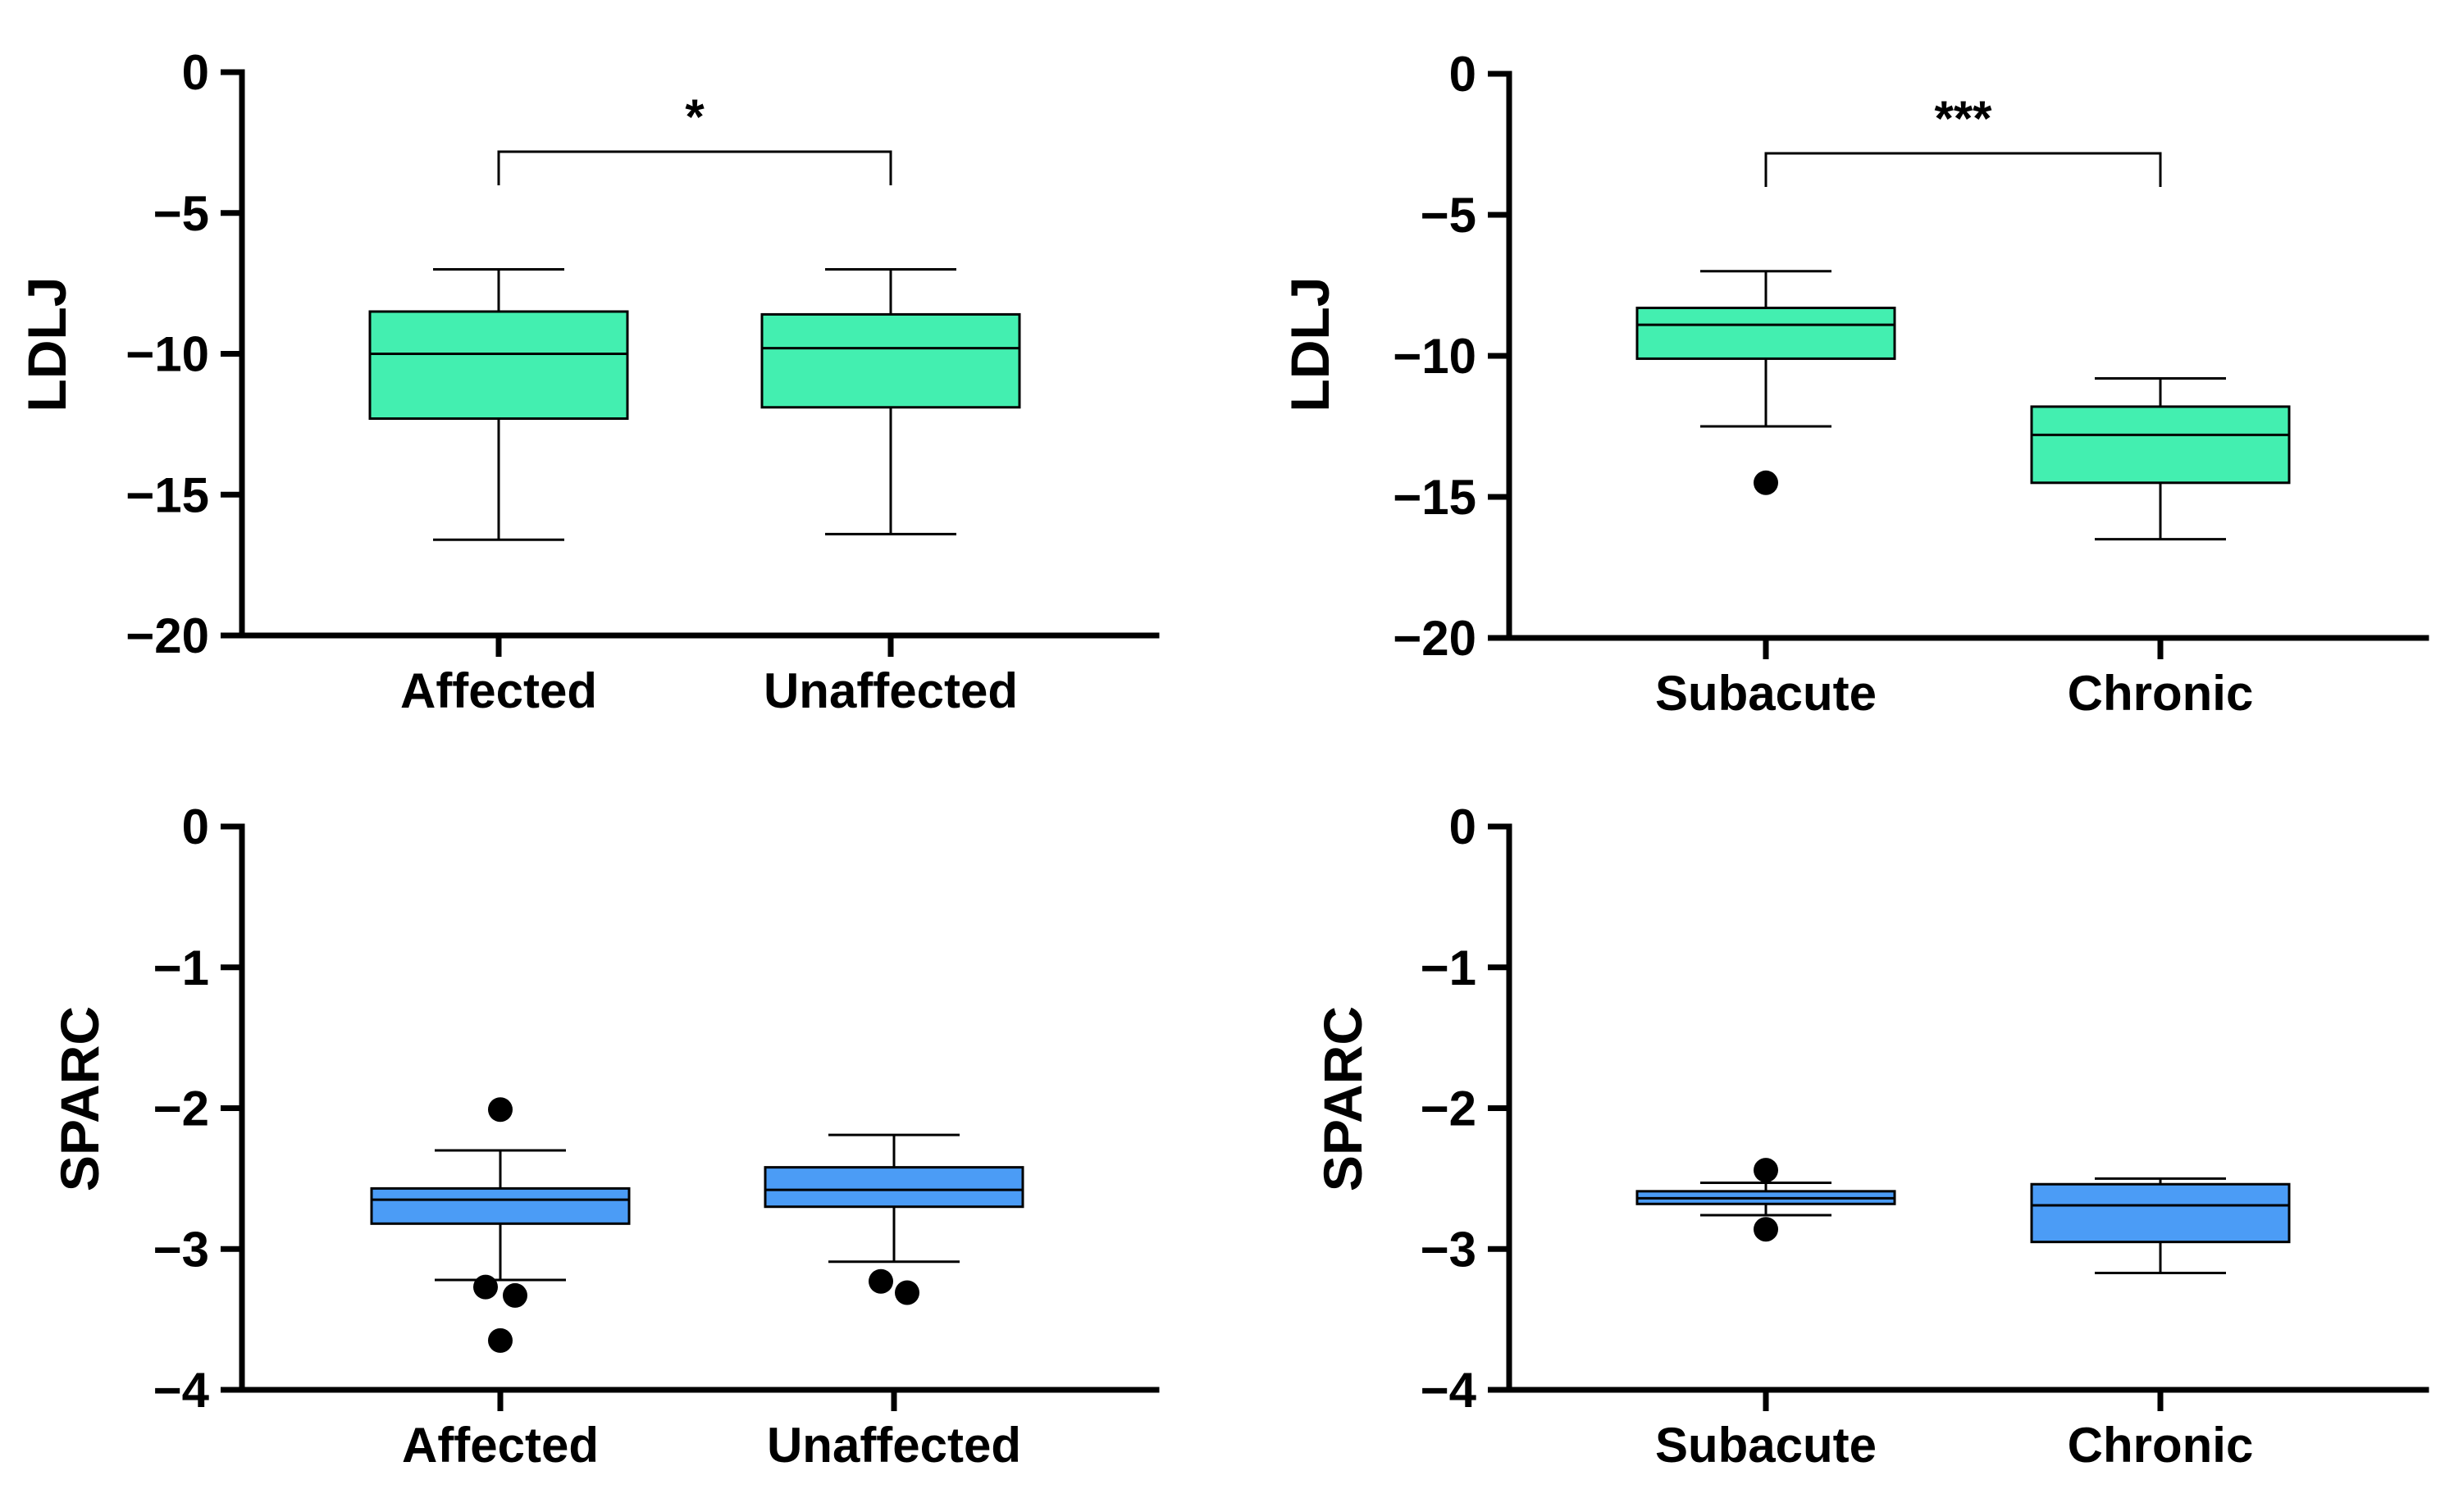  I want to click on significance-label: ***, so click(1963, 118).